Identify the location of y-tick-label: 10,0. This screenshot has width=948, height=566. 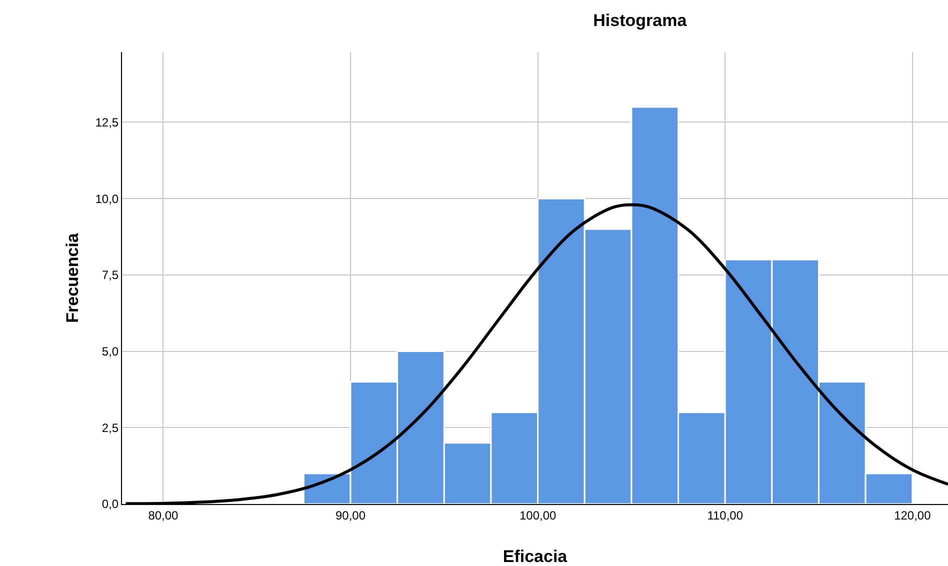
(107, 199).